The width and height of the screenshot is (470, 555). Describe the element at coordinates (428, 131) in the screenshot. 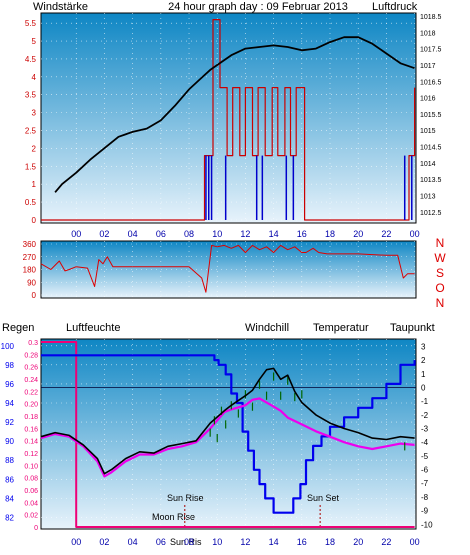

I see `pressure-tick-label: 1015` at that location.